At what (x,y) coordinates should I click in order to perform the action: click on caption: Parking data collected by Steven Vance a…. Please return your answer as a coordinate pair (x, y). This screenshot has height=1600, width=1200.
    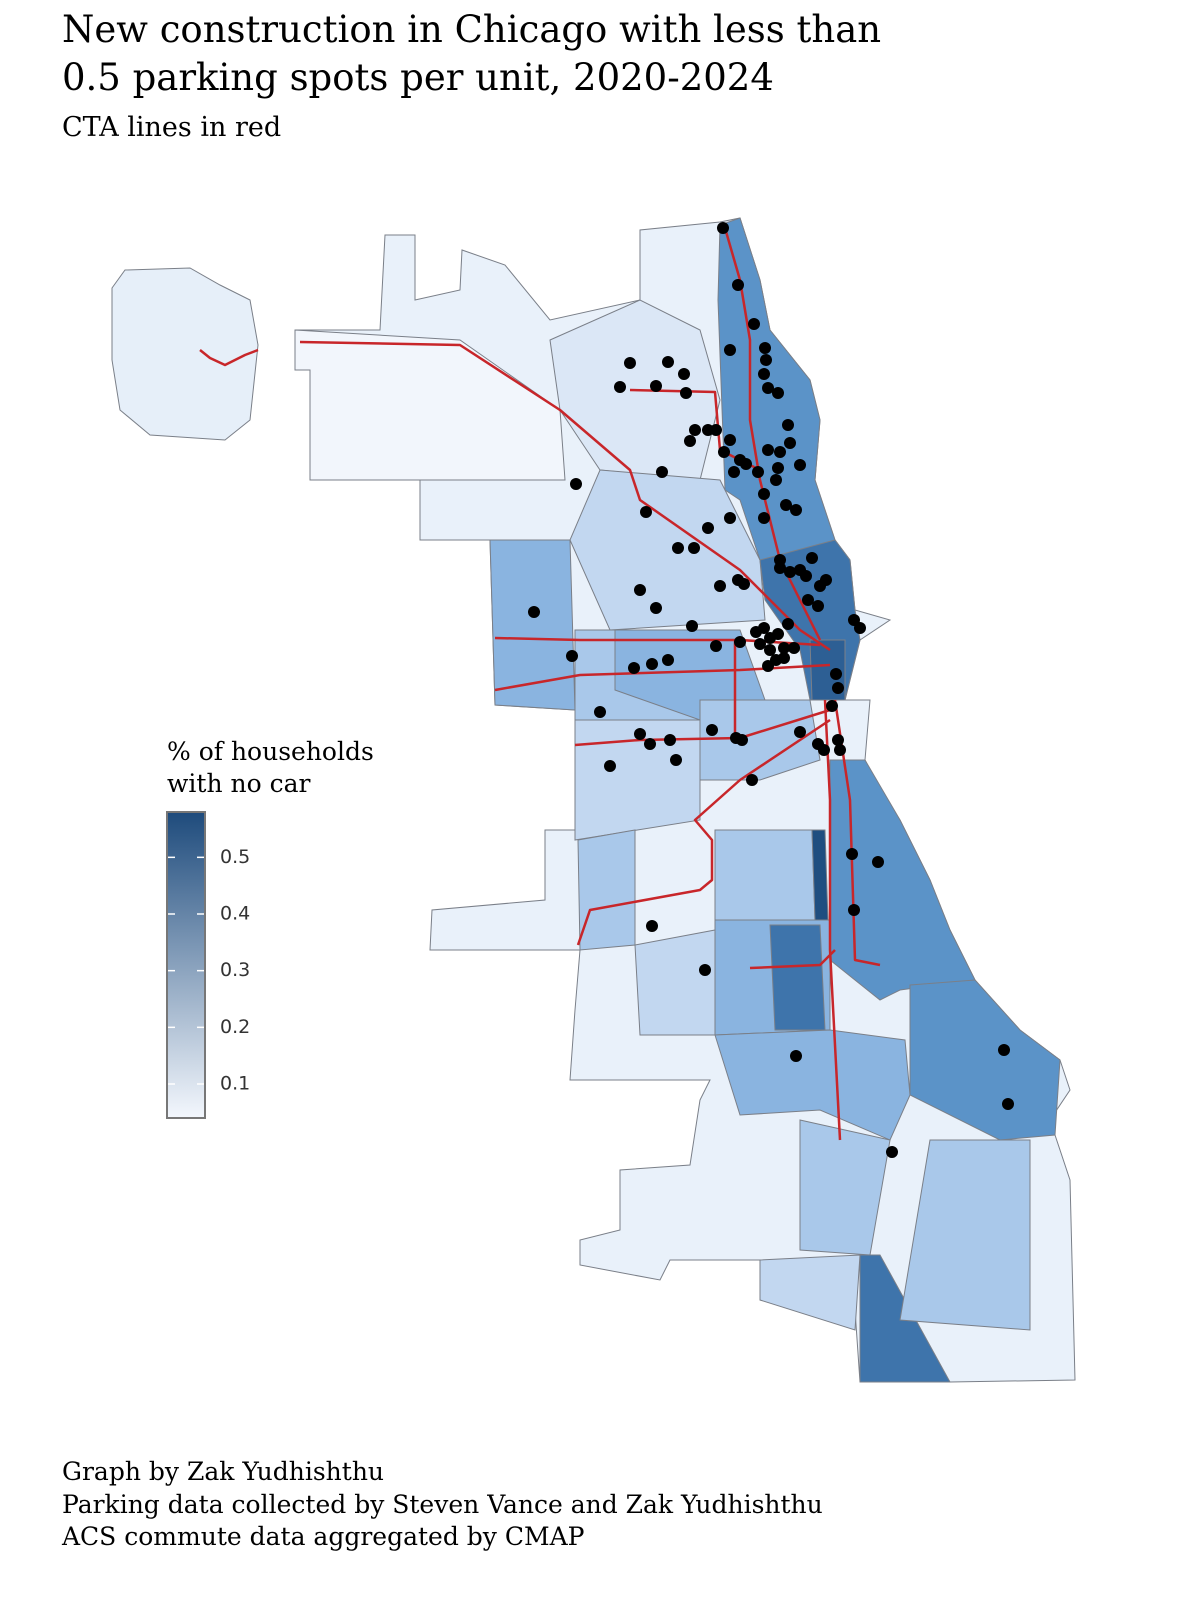
    Looking at the image, I should click on (442, 1504).